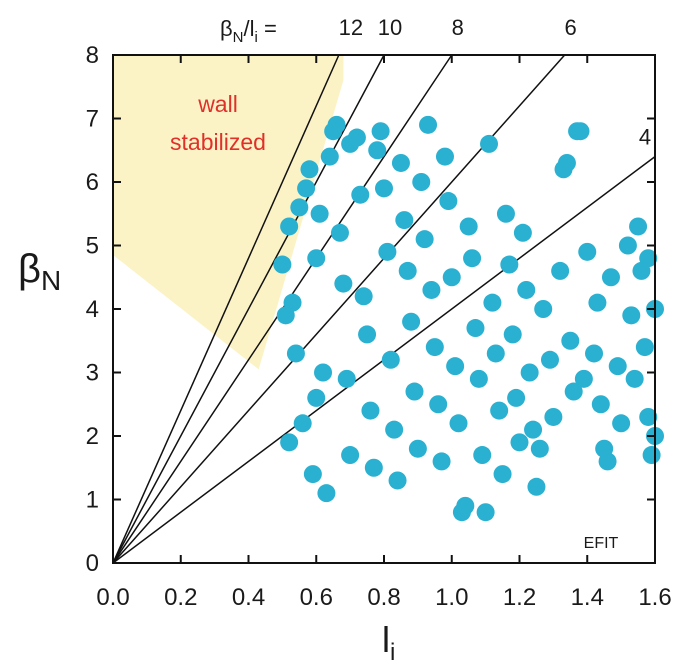  What do you see at coordinates (92, 373) in the screenshot?
I see `y-tick-label: 3` at bounding box center [92, 373].